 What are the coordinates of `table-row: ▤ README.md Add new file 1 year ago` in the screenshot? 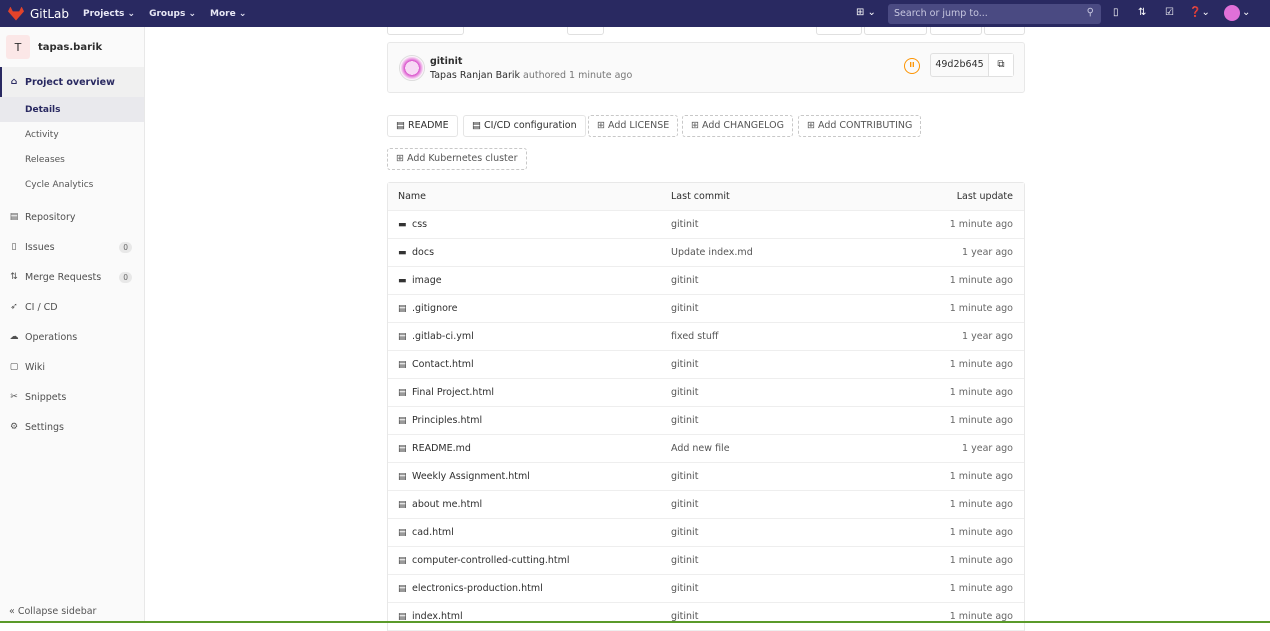 It's located at (706, 449).